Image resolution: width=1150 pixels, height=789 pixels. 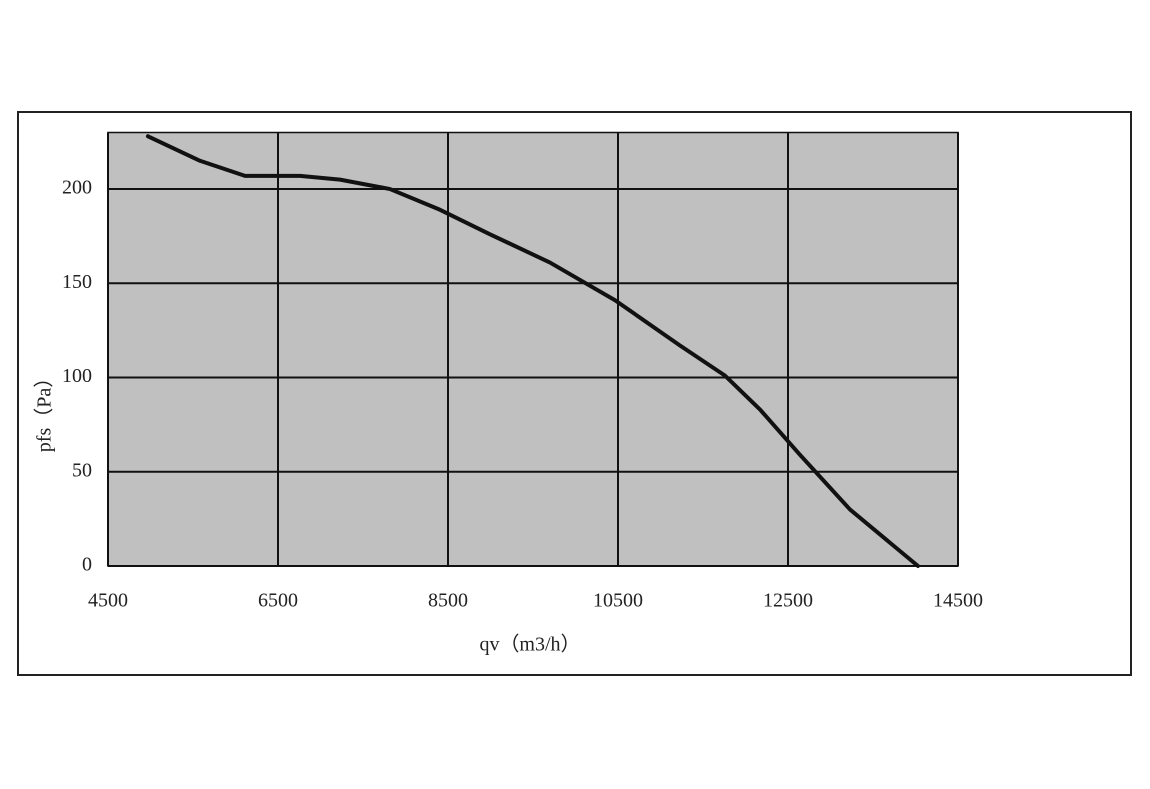 What do you see at coordinates (108, 601) in the screenshot?
I see `x-tick-label: 4500` at bounding box center [108, 601].